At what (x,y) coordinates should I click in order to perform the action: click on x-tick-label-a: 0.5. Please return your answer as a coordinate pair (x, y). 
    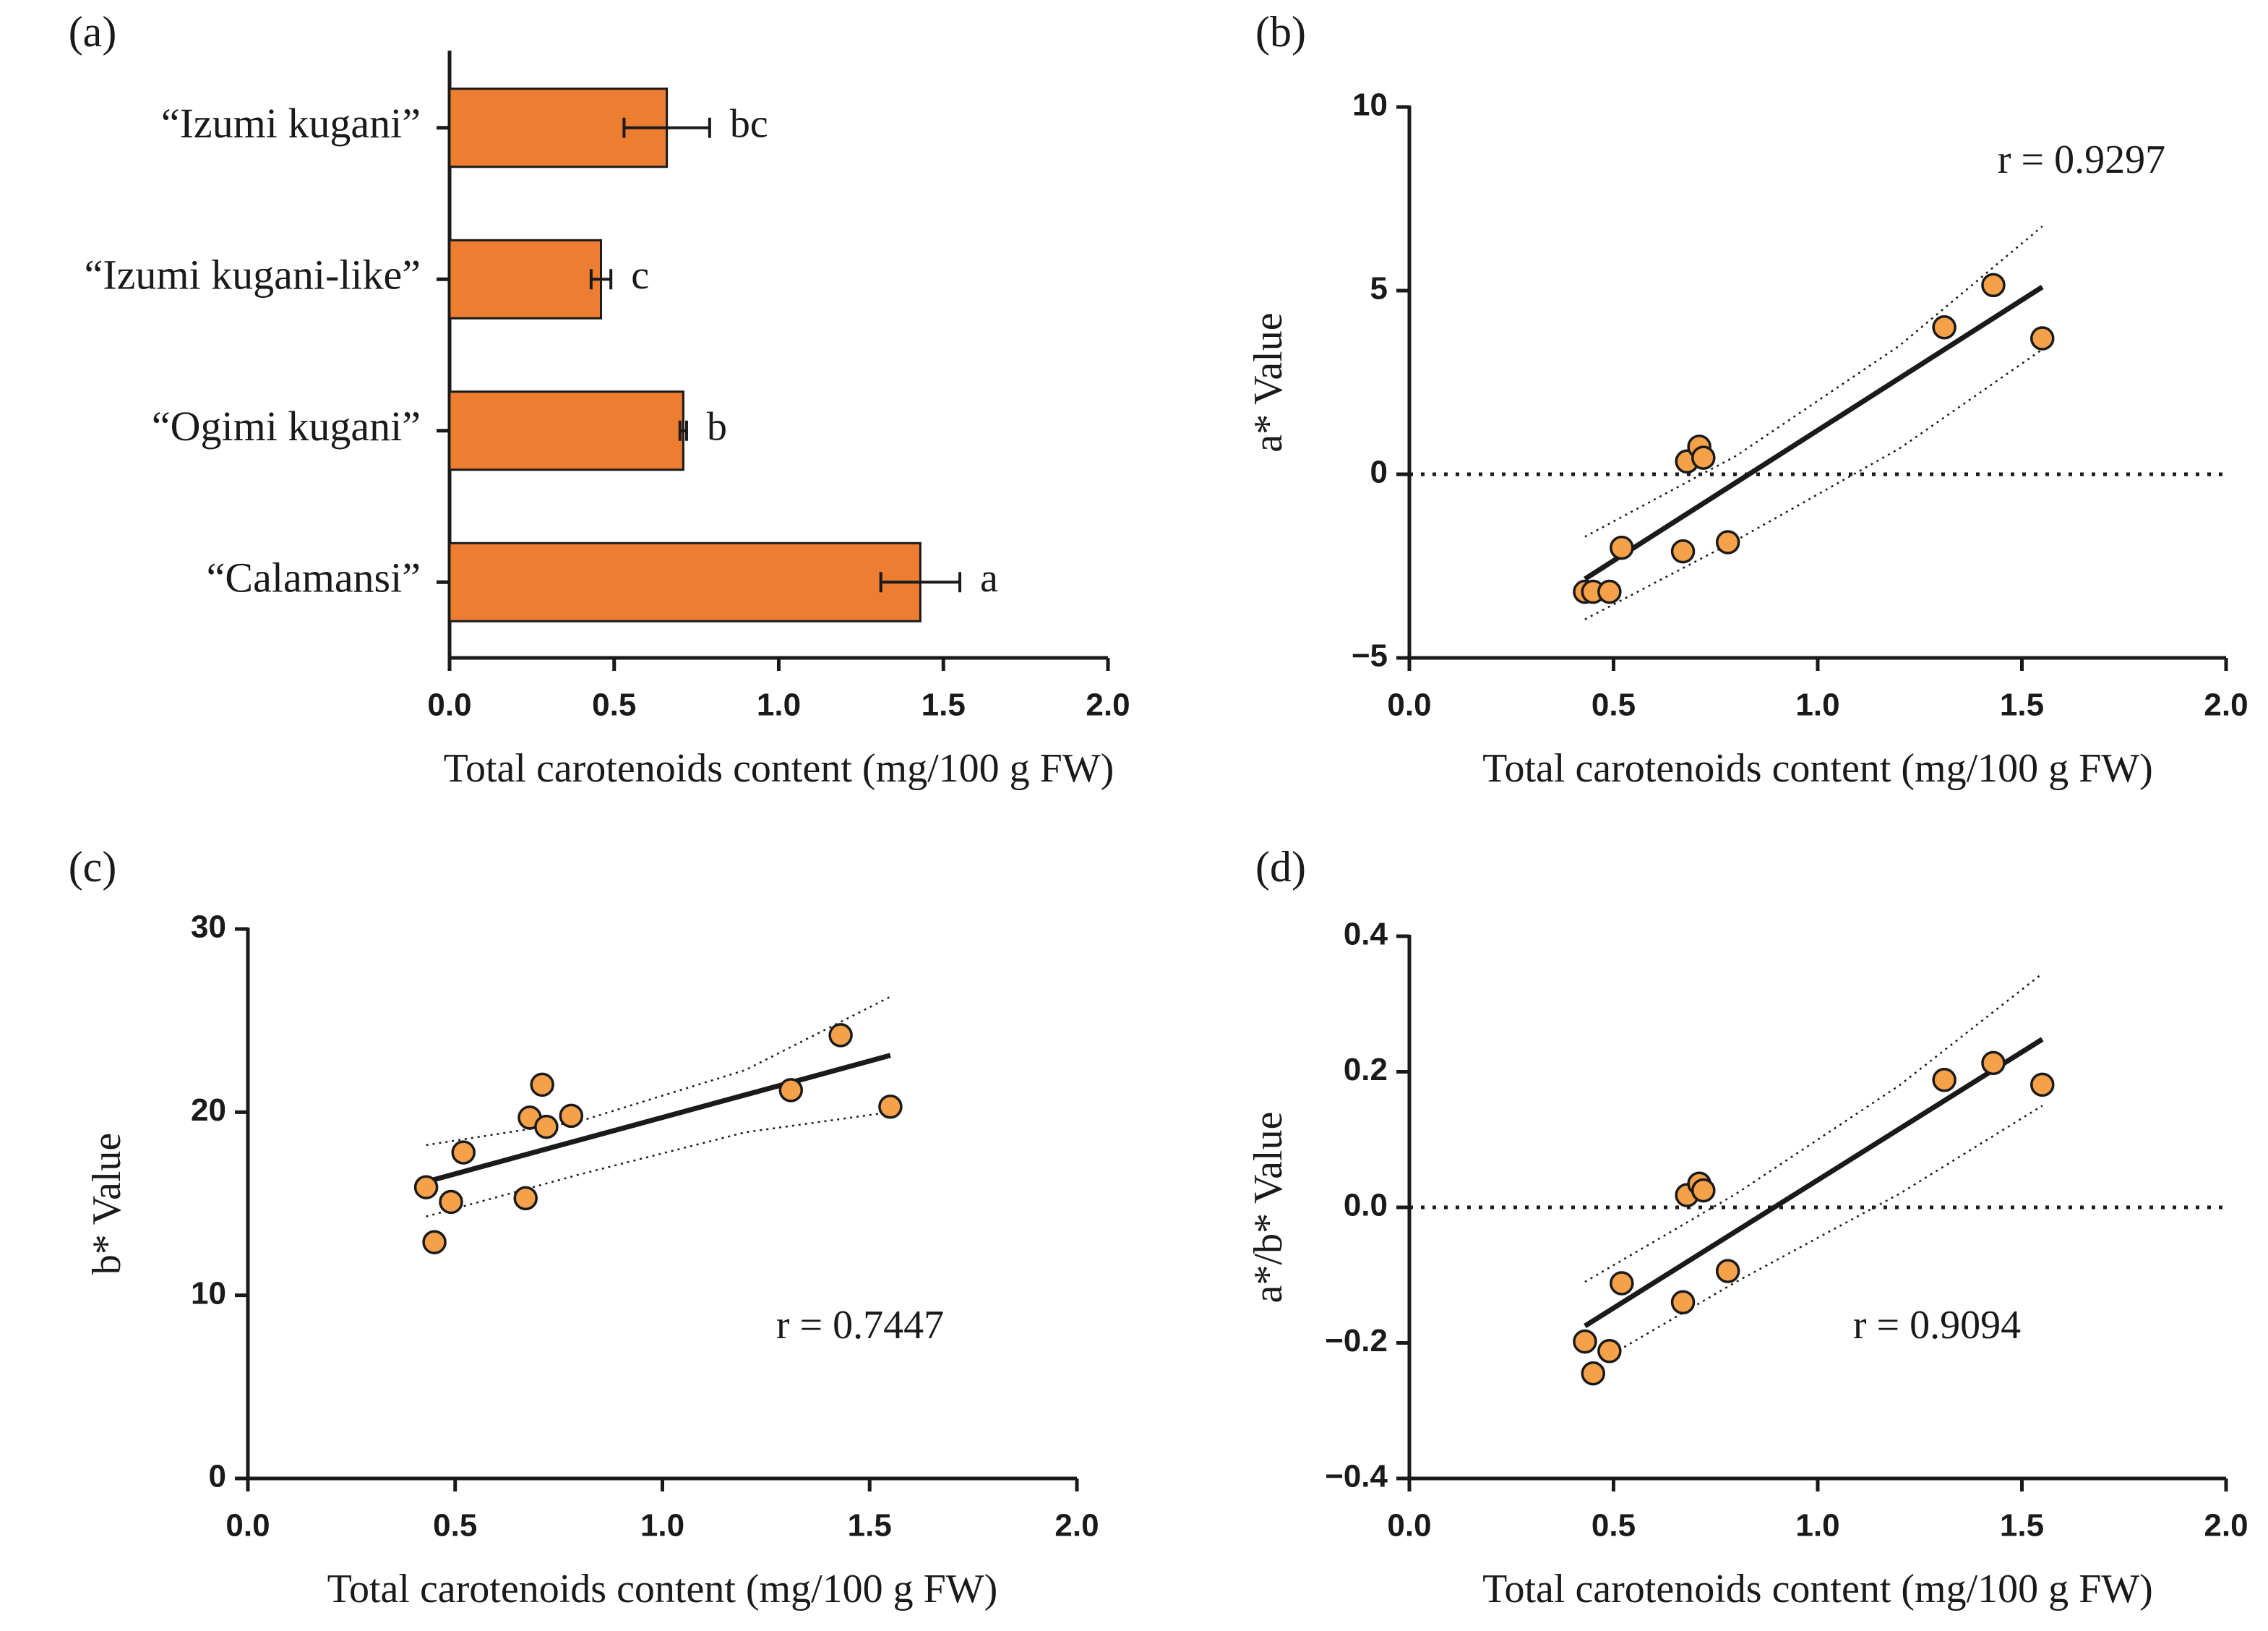
    Looking at the image, I should click on (614, 705).